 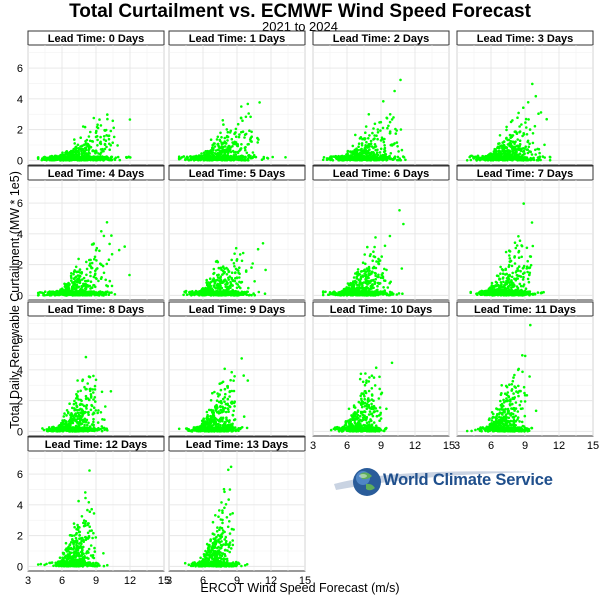 I want to click on chart-subtitle: 2021 to 2024, so click(x=300, y=26).